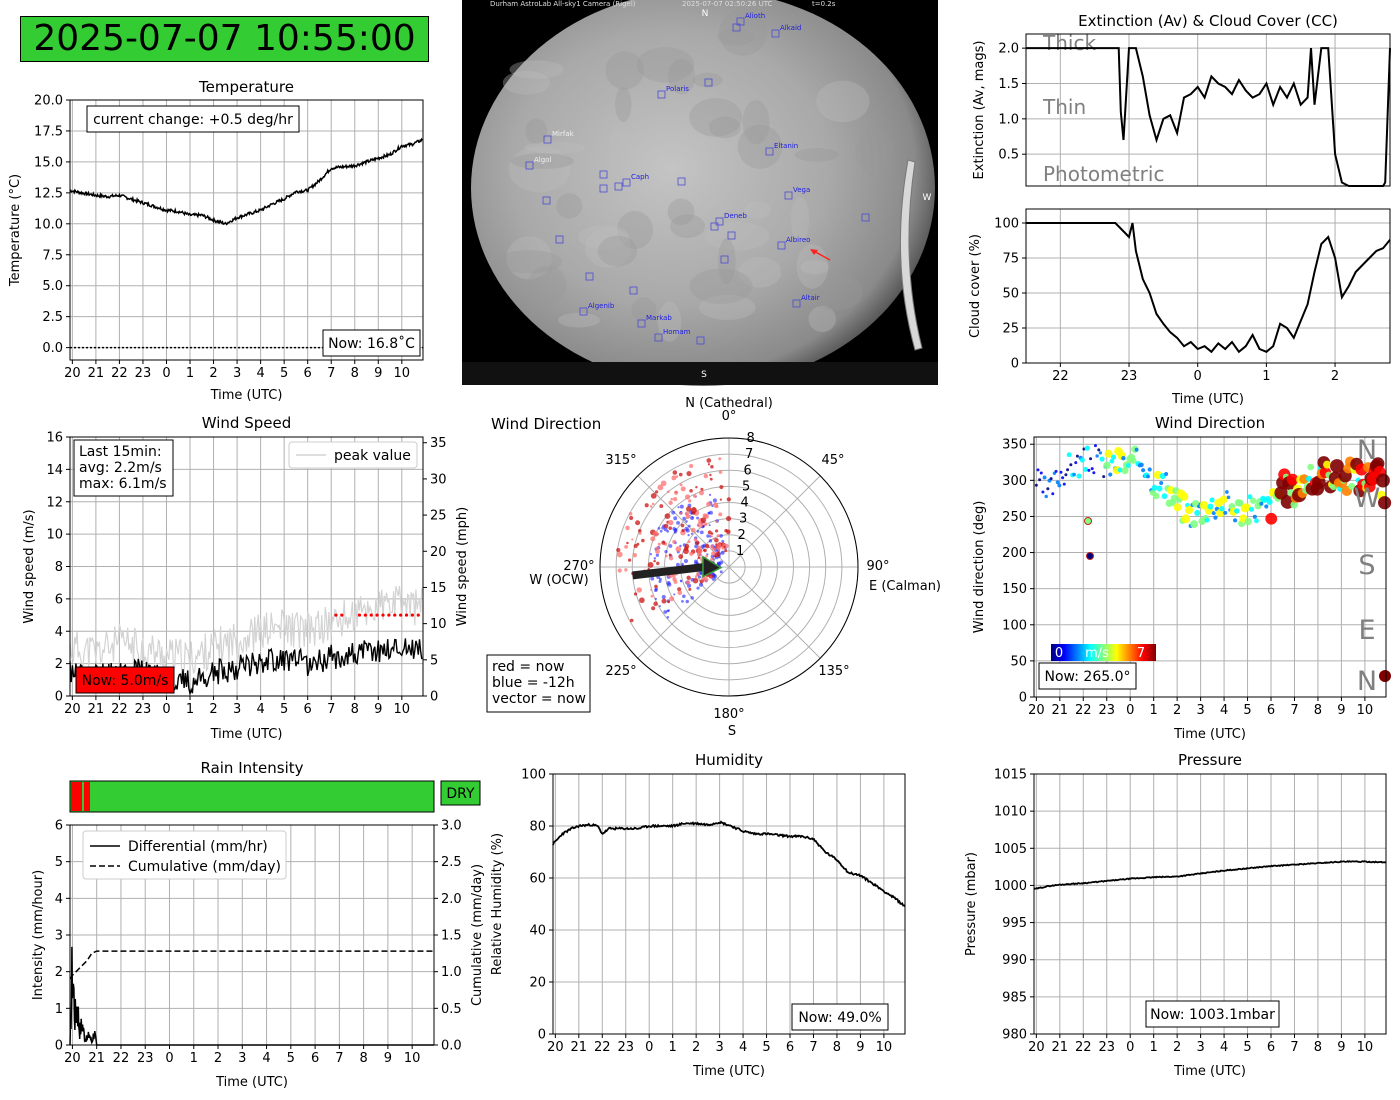 Image resolution: width=1400 pixels, height=1100 pixels. What do you see at coordinates (1318, 1047) in the screenshot?
I see `pressure-xtick-label: 8` at bounding box center [1318, 1047].